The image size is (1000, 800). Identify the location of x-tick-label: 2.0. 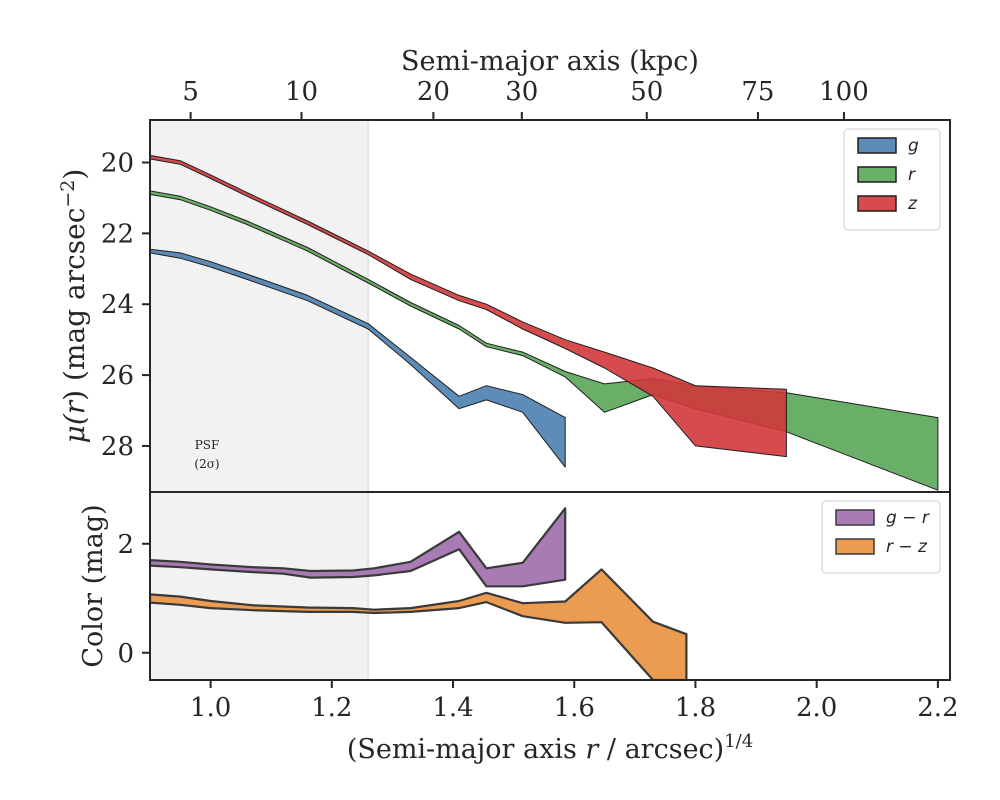
(816, 708).